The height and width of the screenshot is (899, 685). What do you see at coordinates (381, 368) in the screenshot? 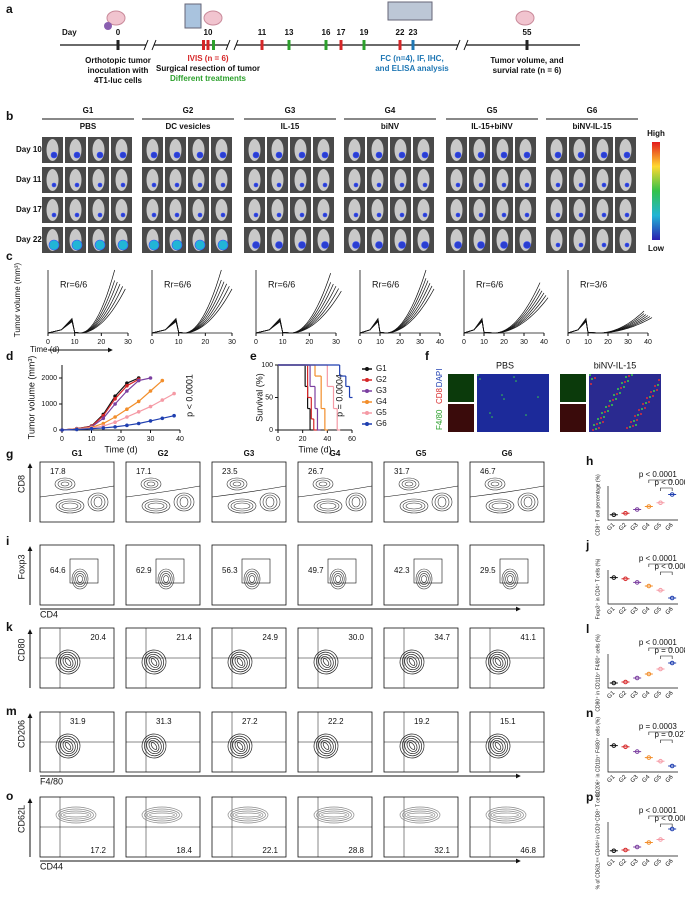
I see `legend-label: G1` at bounding box center [381, 368].